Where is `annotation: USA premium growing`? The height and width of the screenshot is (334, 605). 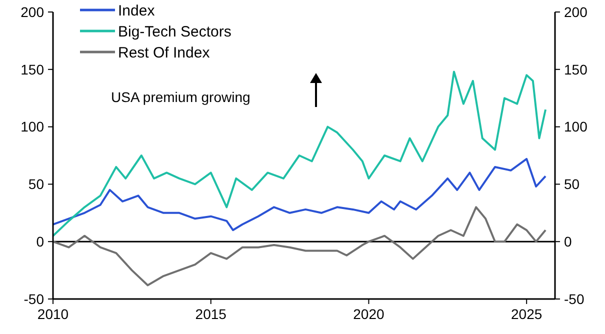 annotation: USA premium growing is located at coordinates (180, 97).